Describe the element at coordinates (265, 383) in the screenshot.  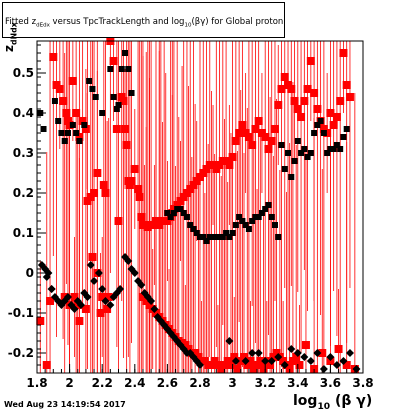
I see `x-tick-label: 3.2` at that location.